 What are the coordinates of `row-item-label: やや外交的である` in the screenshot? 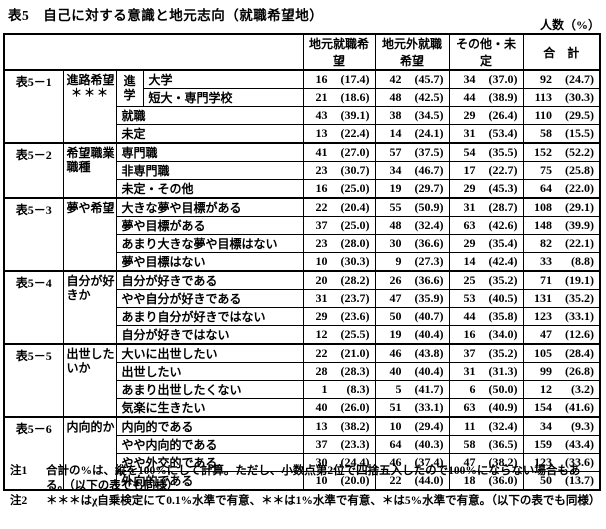 It's located at (209, 462).